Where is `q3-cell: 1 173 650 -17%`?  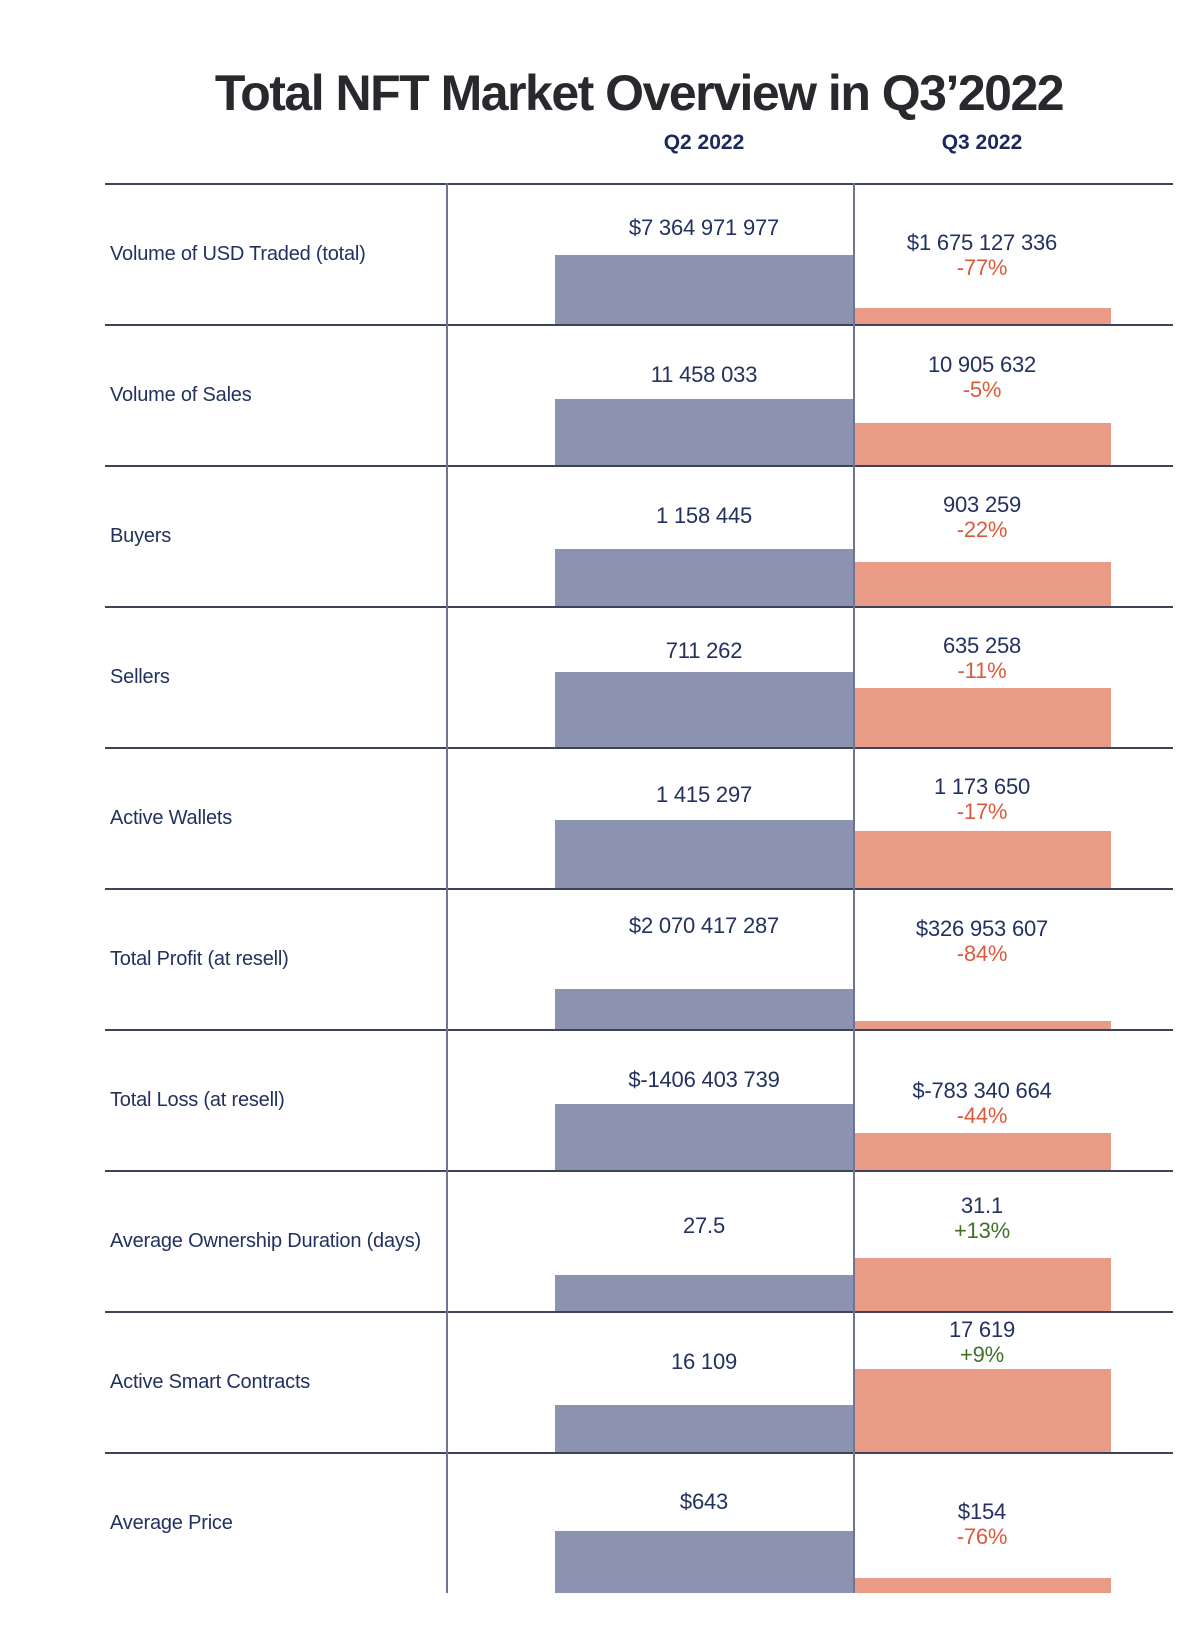
q3-cell: 1 173 650 -17% is located at coordinates (1013, 818).